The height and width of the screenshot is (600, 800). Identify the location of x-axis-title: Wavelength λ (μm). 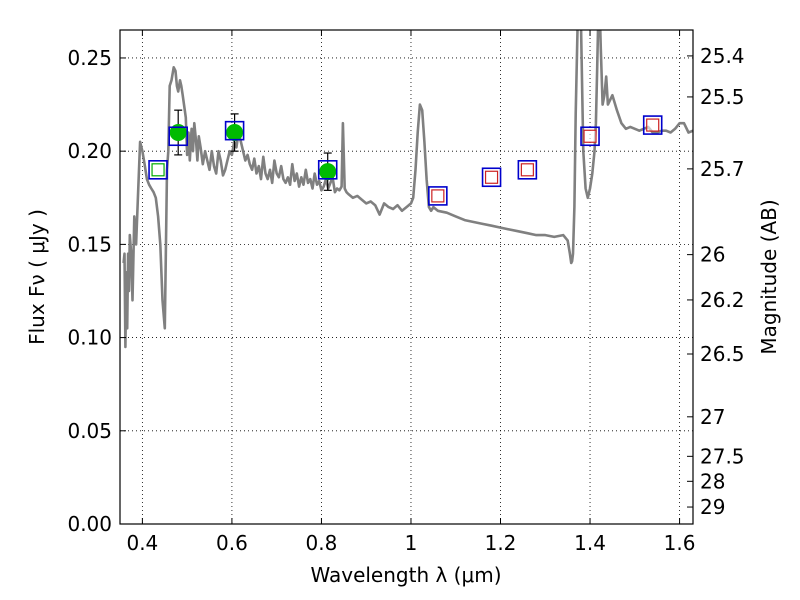
(405, 575).